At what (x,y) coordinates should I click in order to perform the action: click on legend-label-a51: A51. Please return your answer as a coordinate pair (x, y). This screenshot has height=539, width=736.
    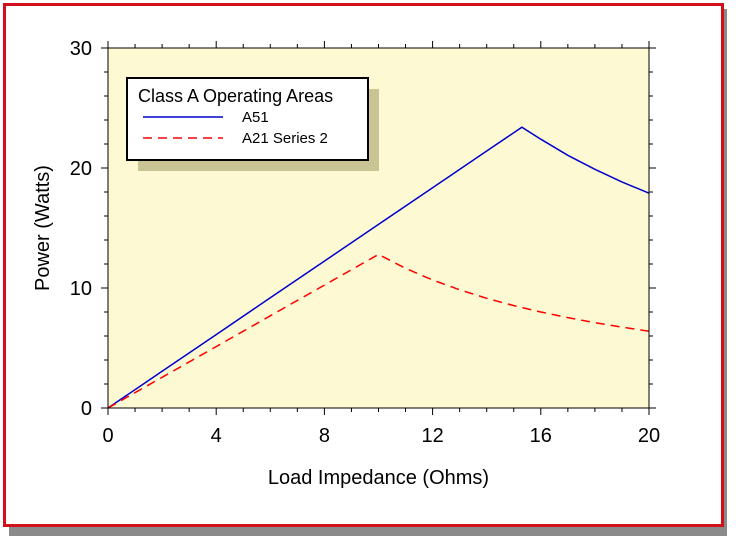
    Looking at the image, I should click on (255, 117).